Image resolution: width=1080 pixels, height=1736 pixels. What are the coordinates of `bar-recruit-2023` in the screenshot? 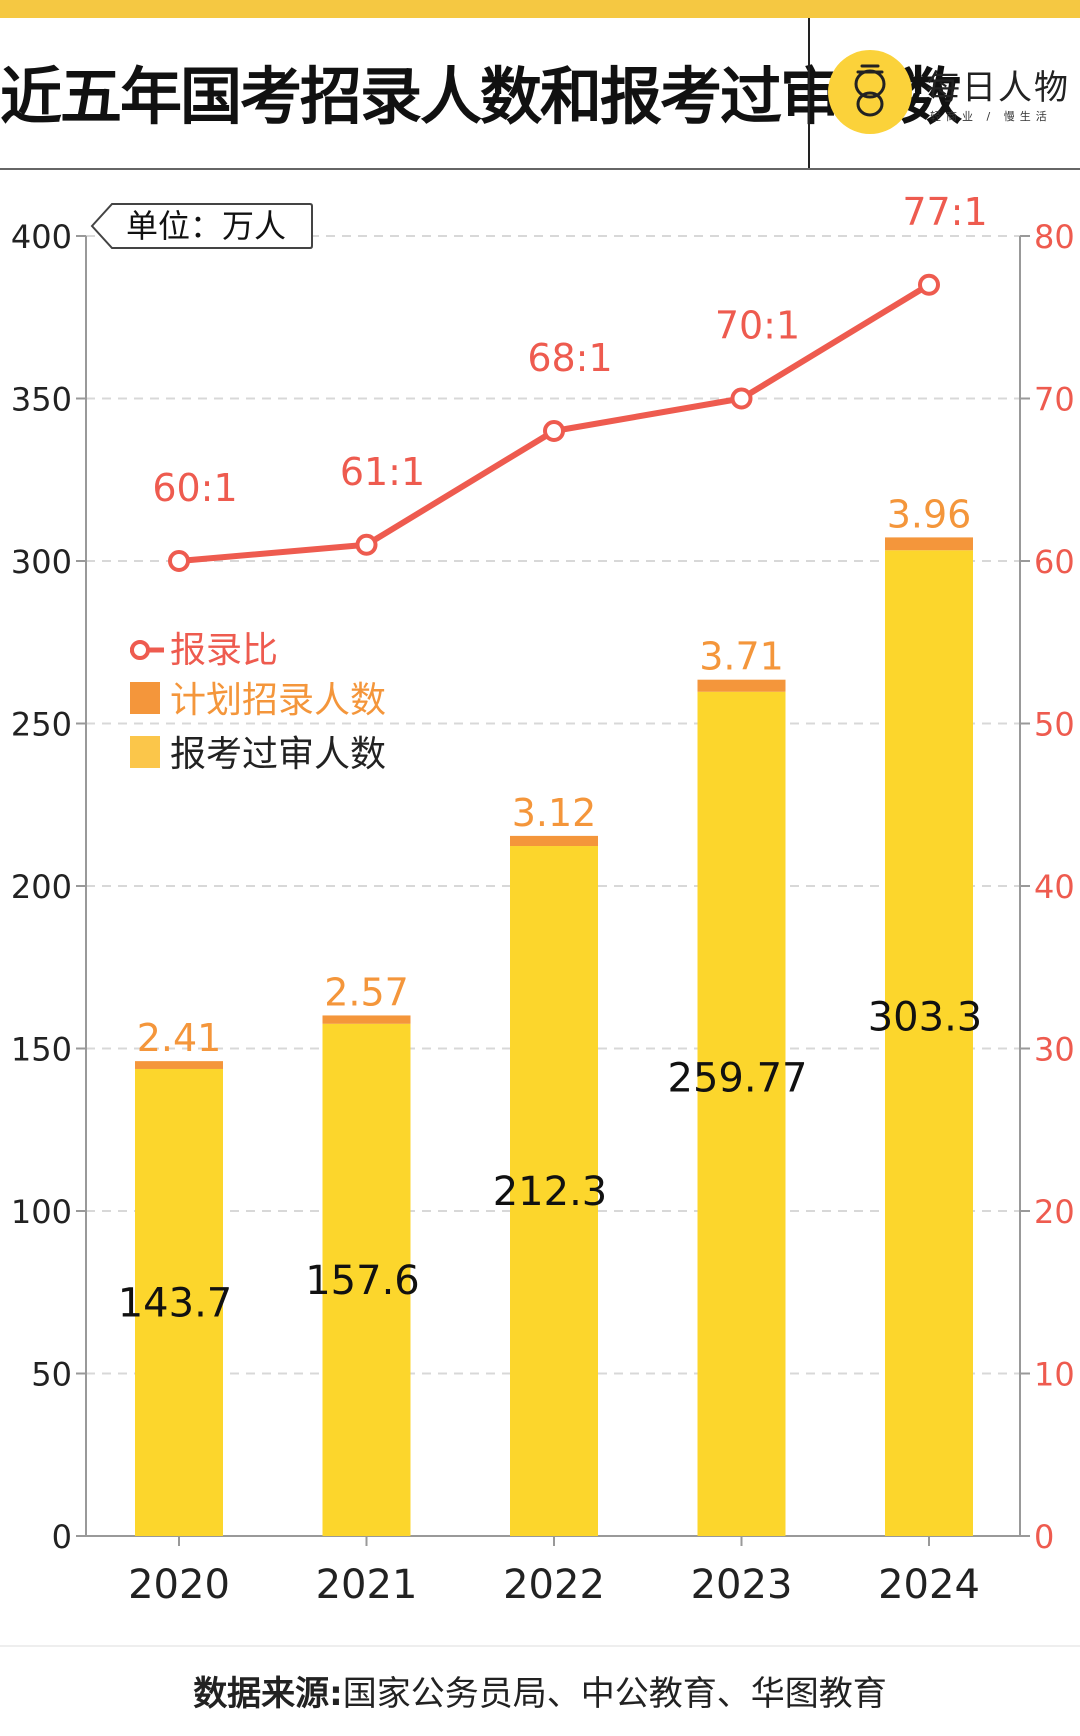 It's located at (741, 685).